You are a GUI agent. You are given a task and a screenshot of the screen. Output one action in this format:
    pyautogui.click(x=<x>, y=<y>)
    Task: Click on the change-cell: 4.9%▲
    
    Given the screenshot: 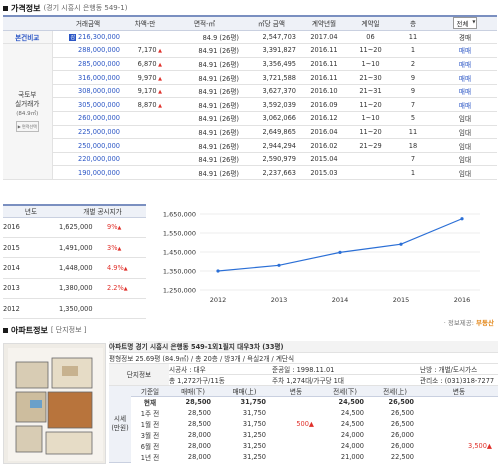 What is the action you would take?
    pyautogui.click(x=126, y=268)
    